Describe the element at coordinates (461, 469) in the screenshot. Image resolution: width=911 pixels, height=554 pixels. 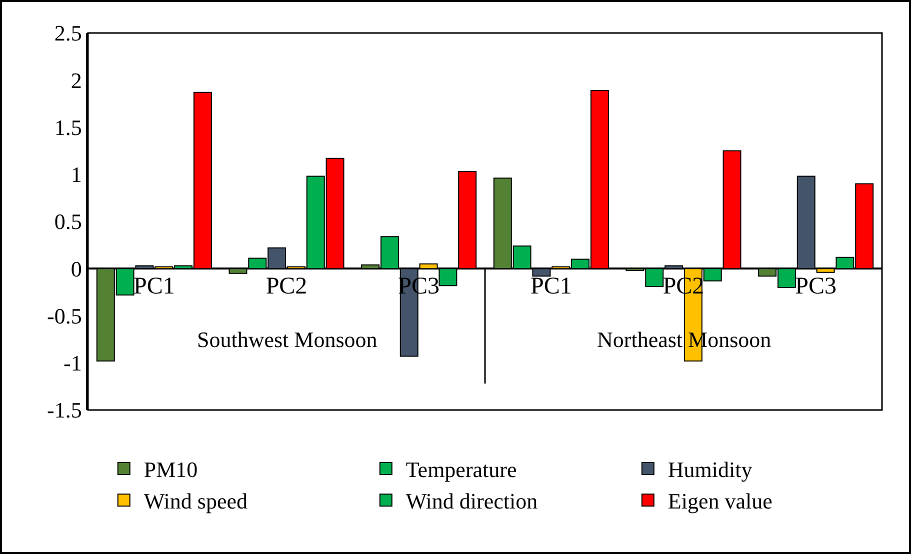
I see `legend-label: Temperature` at that location.